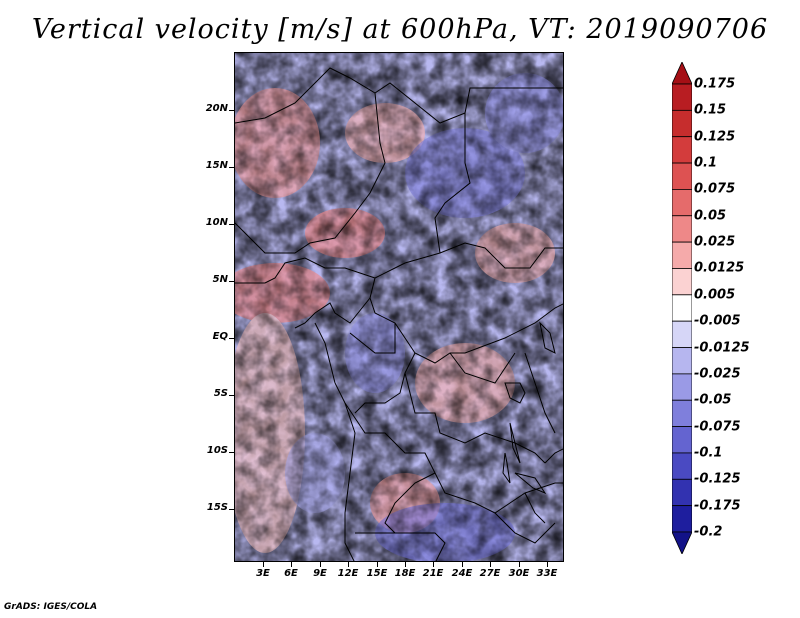 Image resolution: width=800 pixels, height=618 pixels. Describe the element at coordinates (348, 573) in the screenshot. I see `lon-label-12e: 12E` at that location.